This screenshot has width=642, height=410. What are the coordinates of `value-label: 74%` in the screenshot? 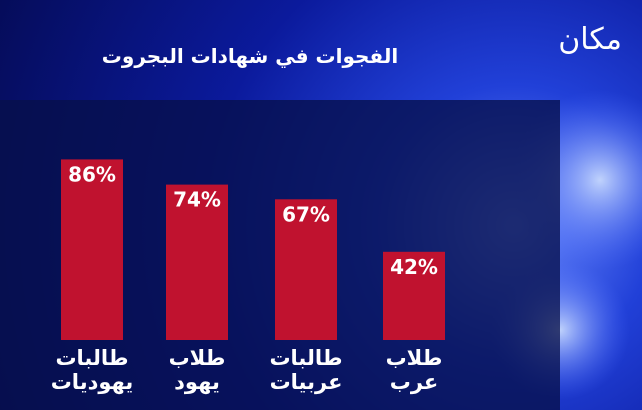 It's located at (197, 200).